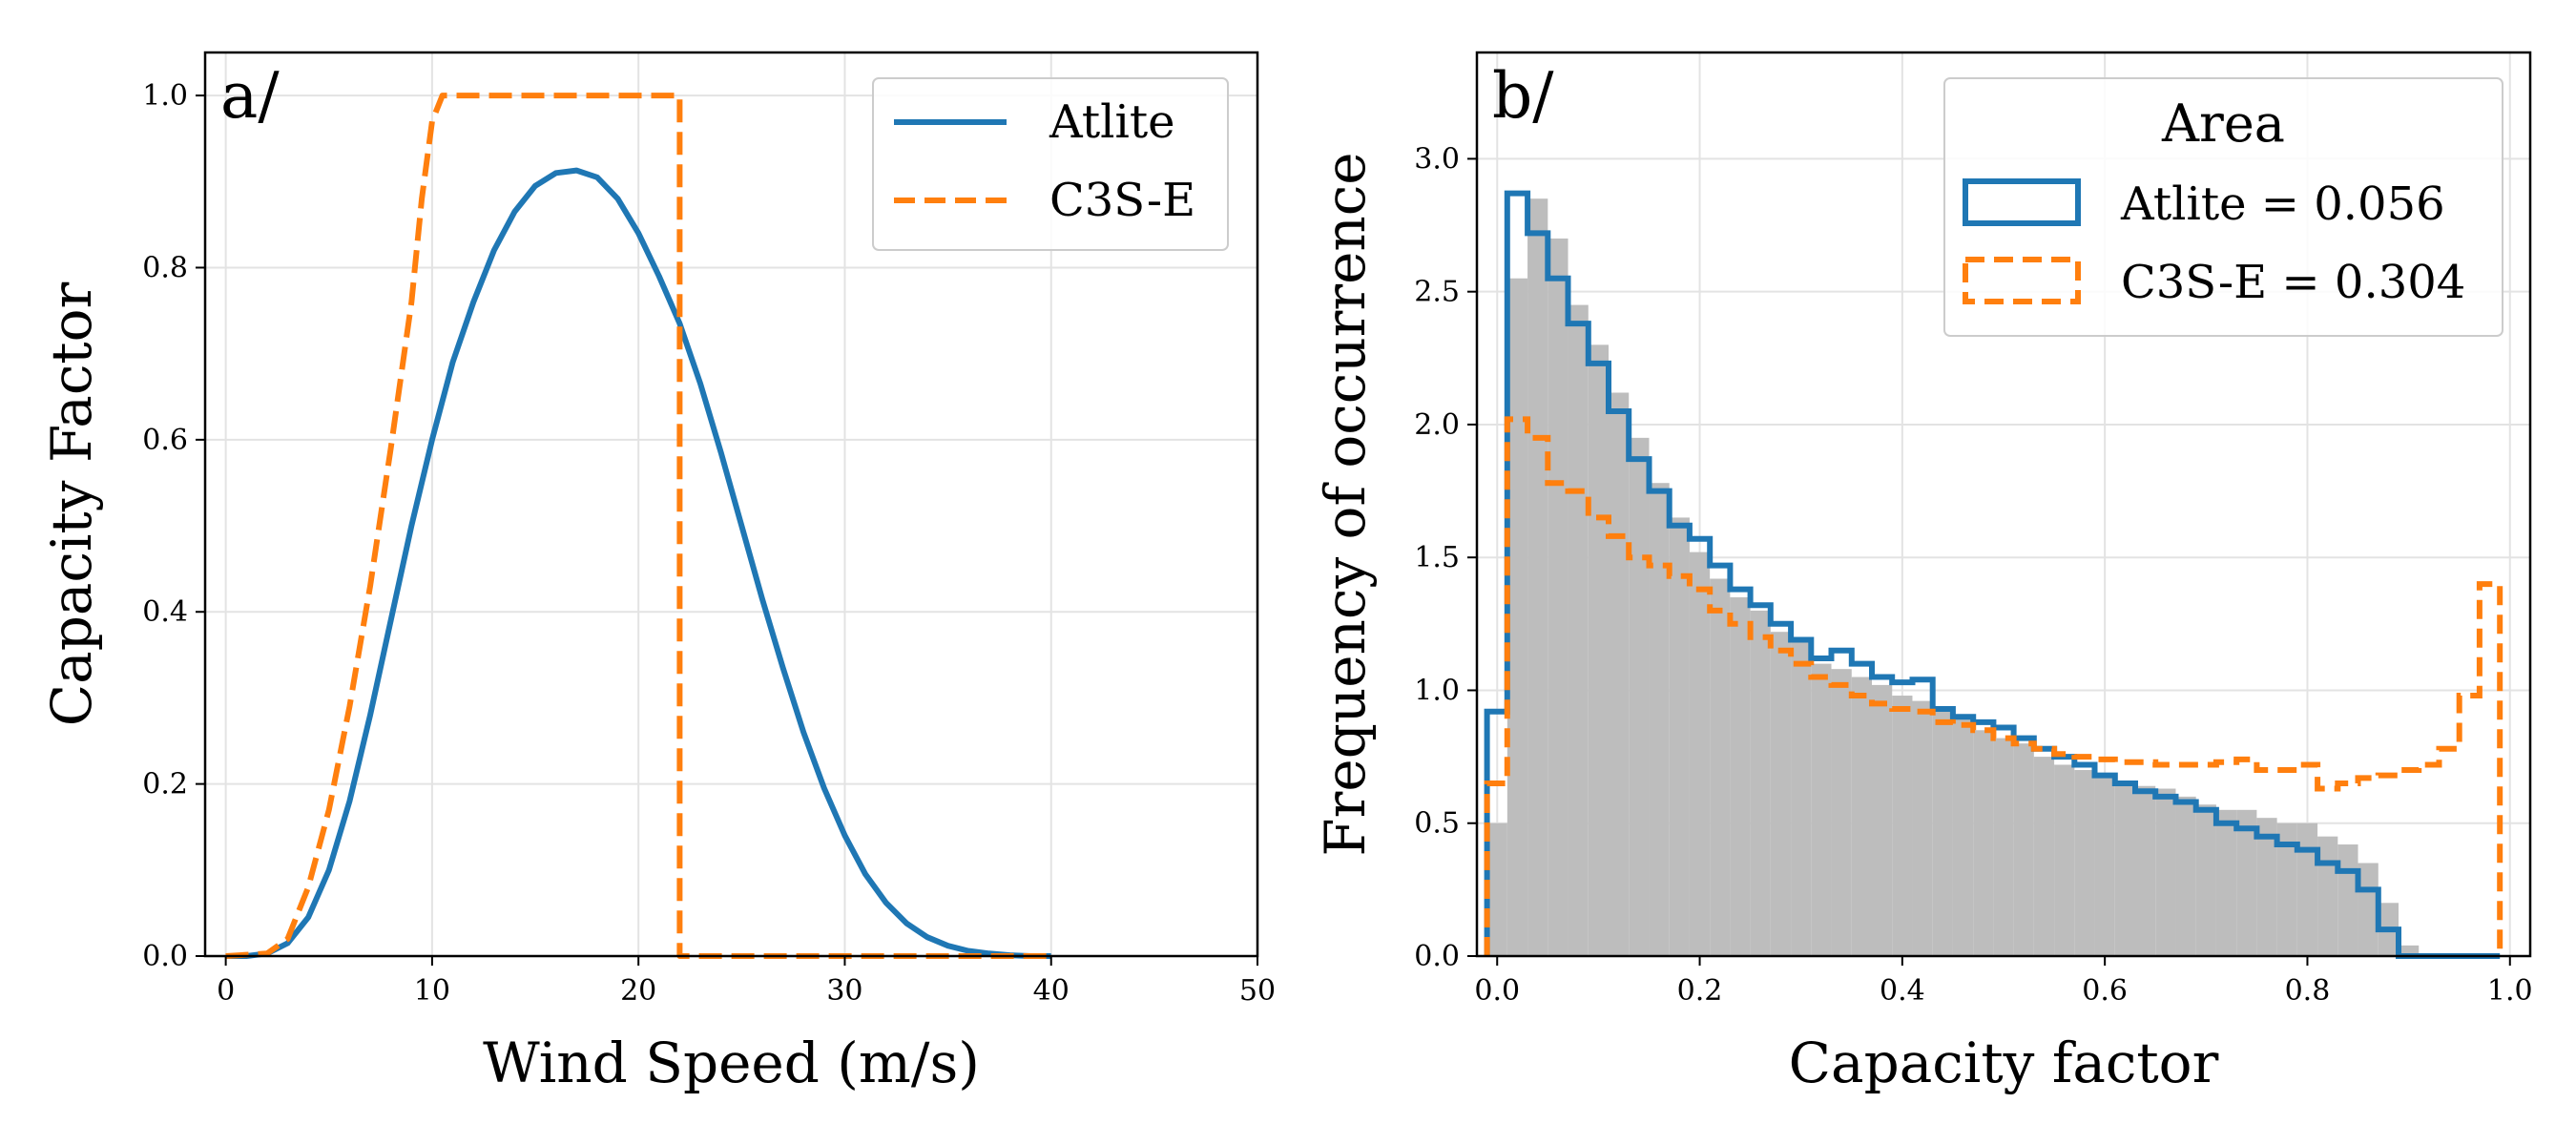  Describe the element at coordinates (2022, 202) in the screenshot. I see `legend-atlite-area-swatch` at that location.